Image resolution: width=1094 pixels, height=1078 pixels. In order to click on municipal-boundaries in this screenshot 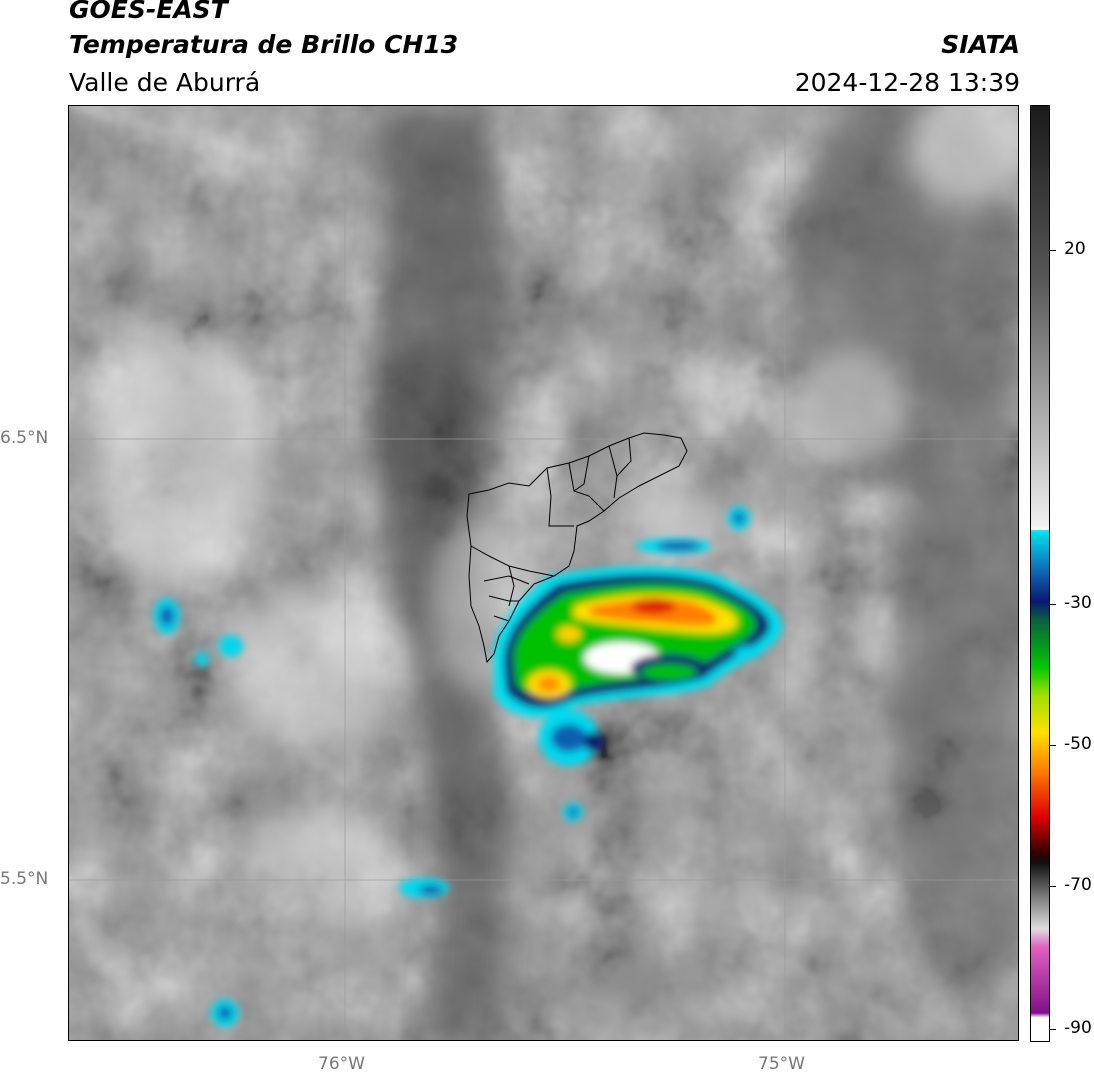, I will do `click(577, 548)`.